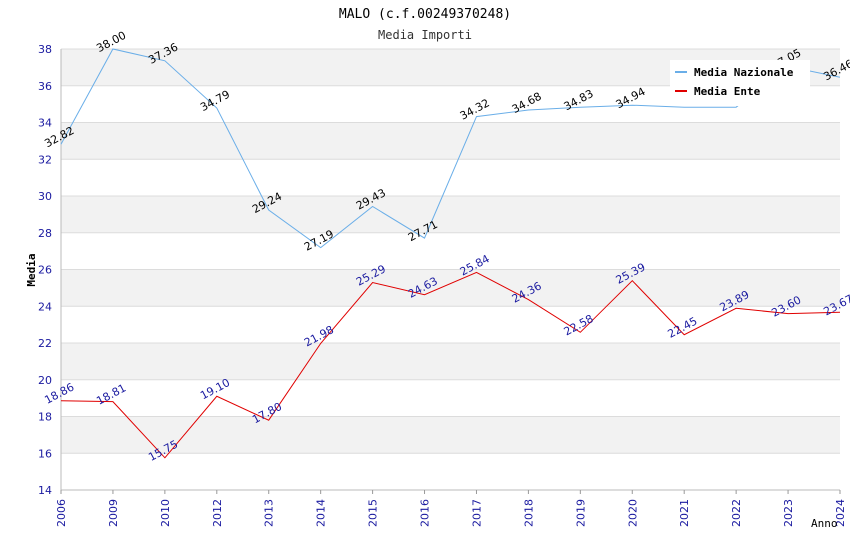 Image resolution: width=850 pixels, height=550 pixels. Describe the element at coordinates (45, 86) in the screenshot. I see `y-tick-label: 36` at that location.